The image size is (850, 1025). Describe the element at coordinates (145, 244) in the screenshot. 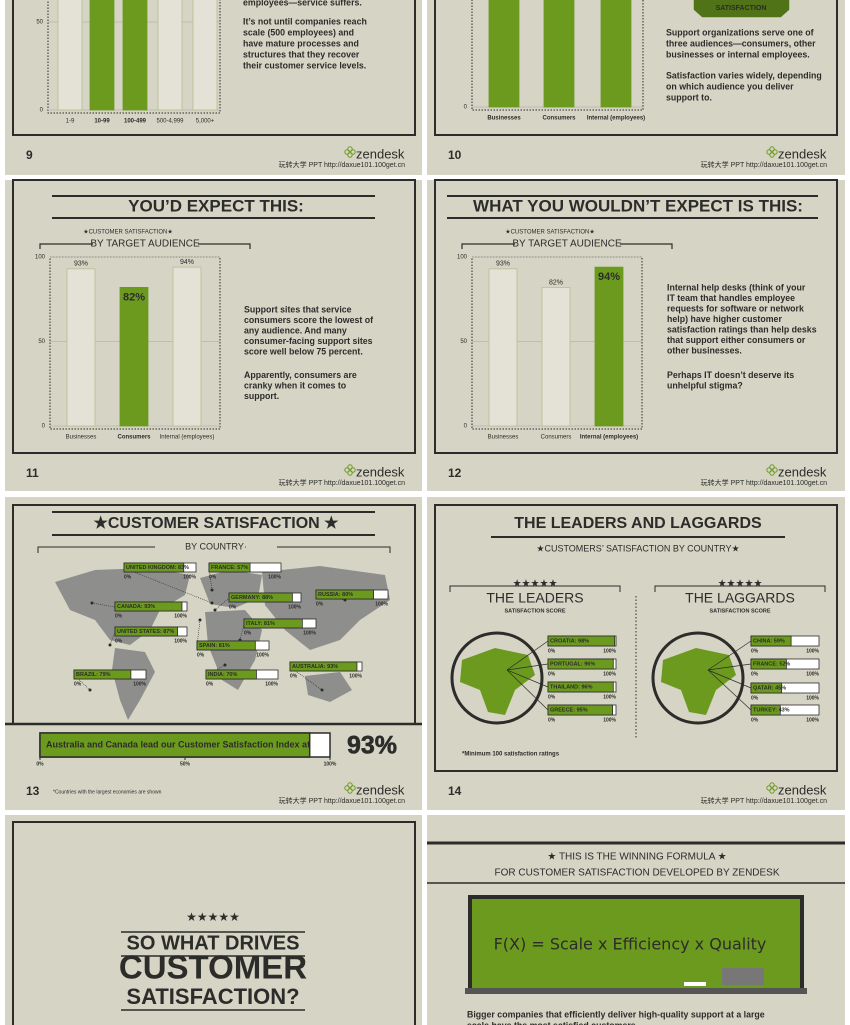

I see `chart-subtitle: BY TARGET AUDIENCE` at that location.